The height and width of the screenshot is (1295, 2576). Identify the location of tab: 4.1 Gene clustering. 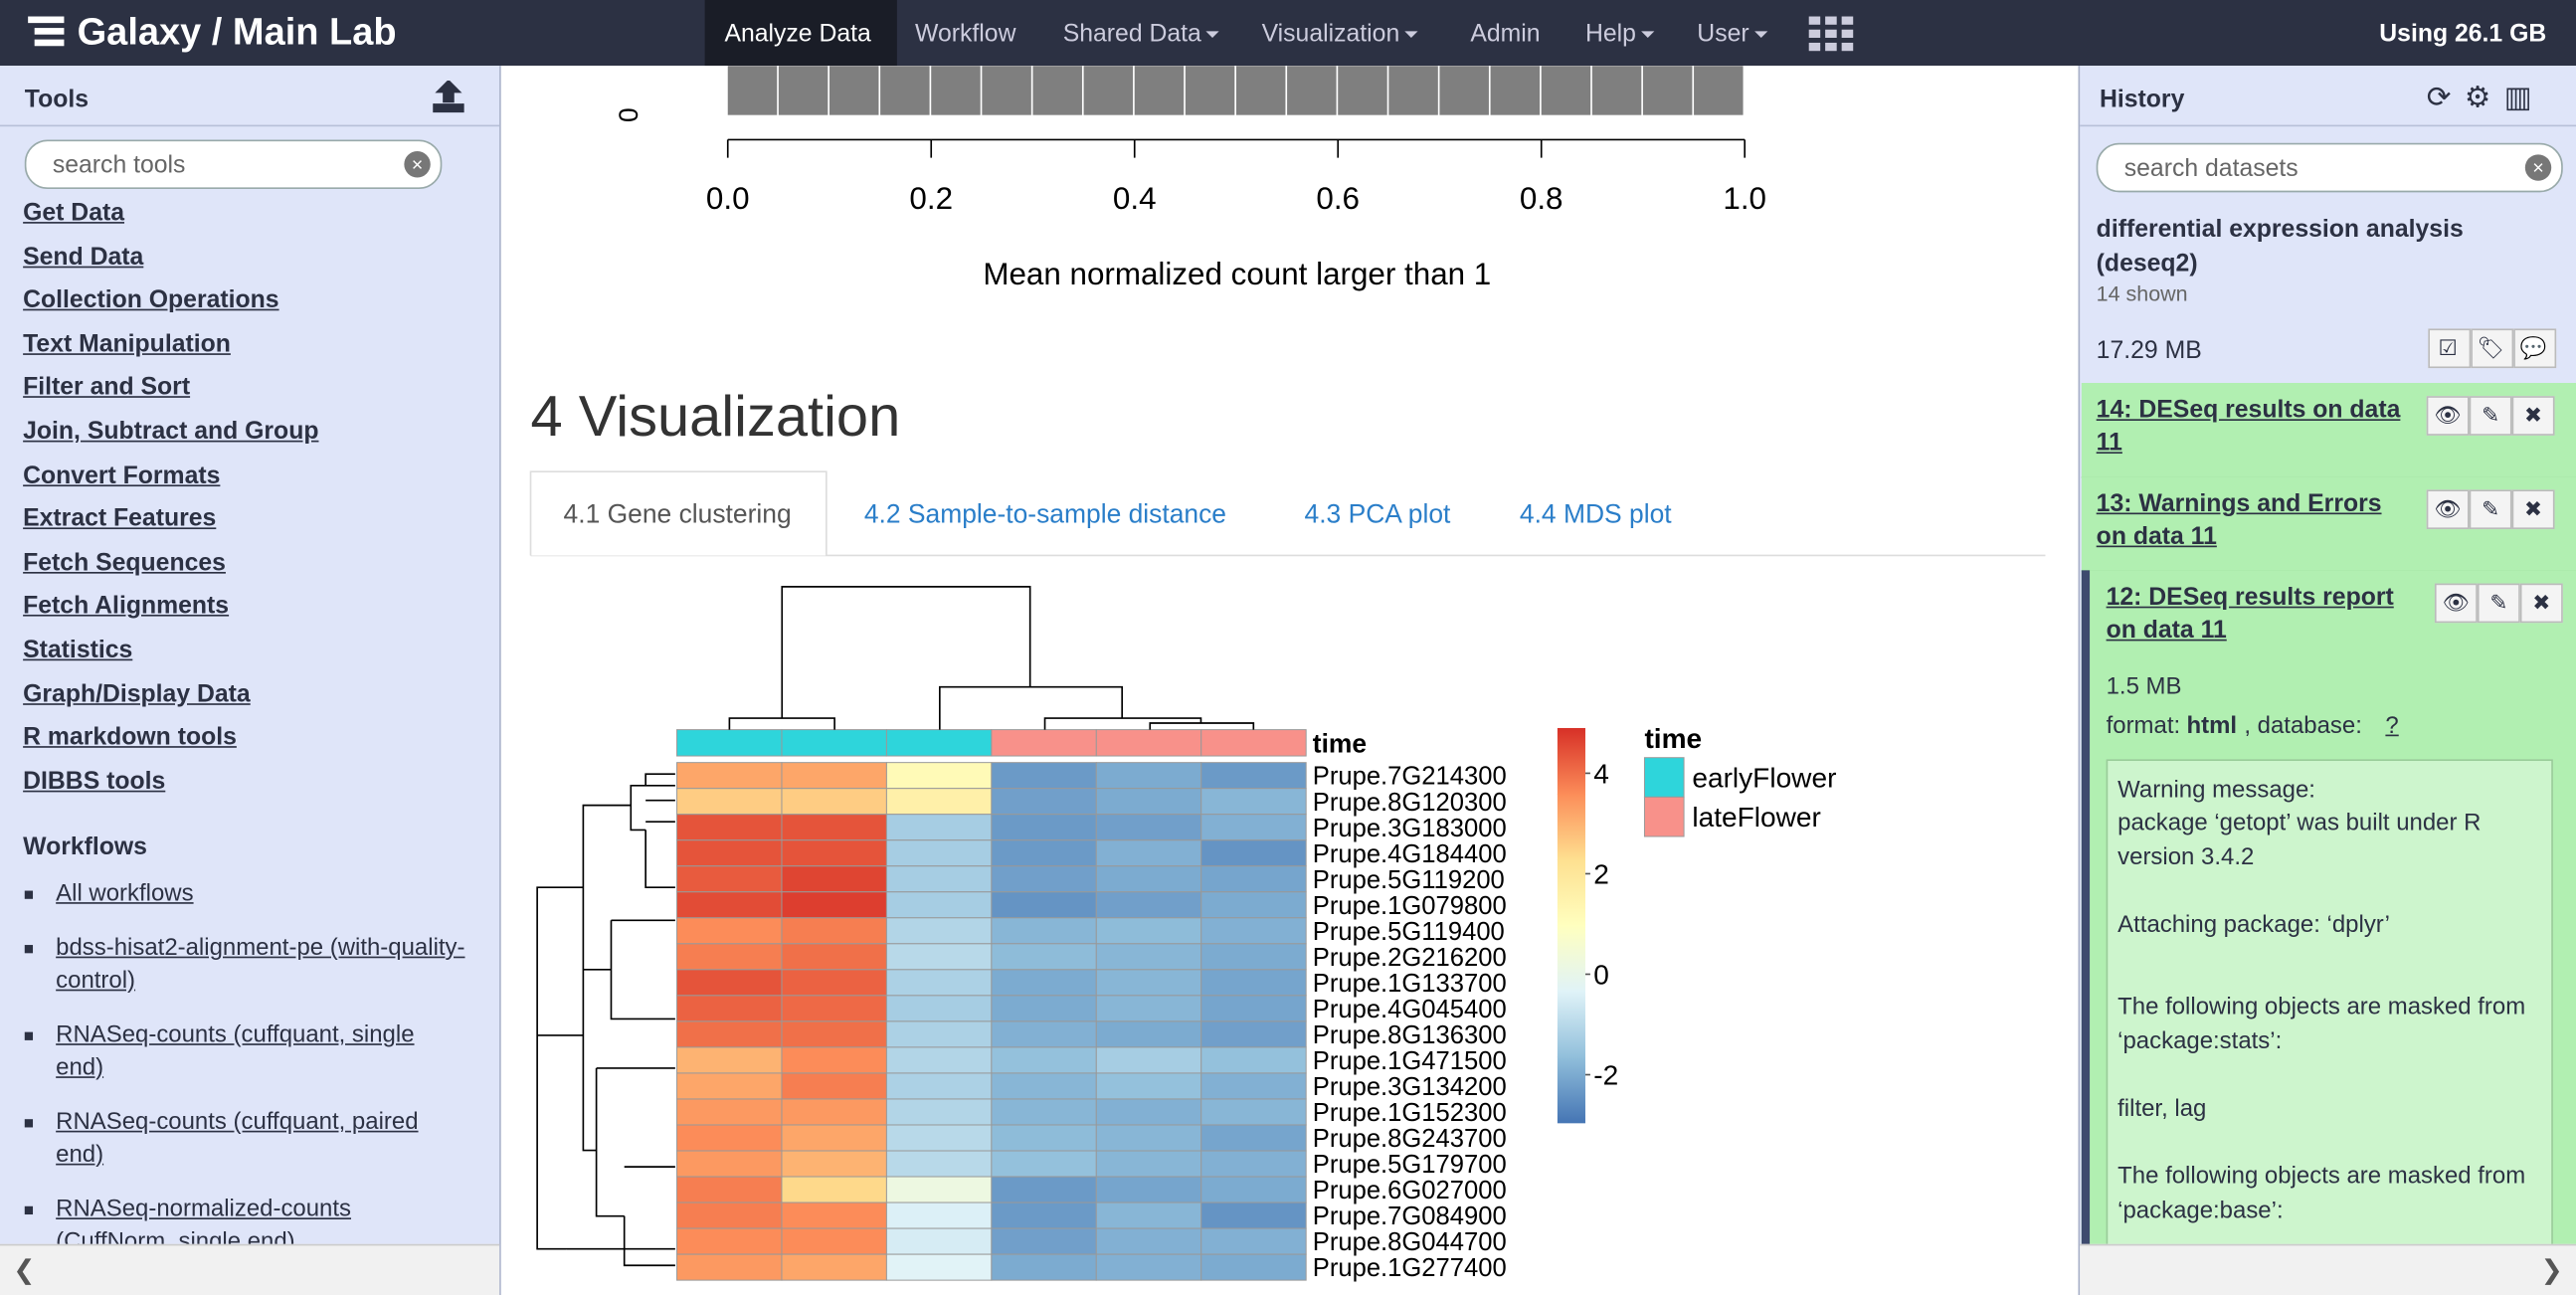
(678, 513).